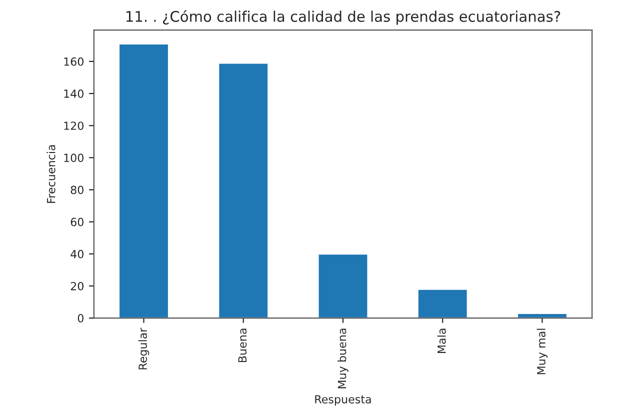  What do you see at coordinates (343, 400) in the screenshot?
I see `x-axis-title: Respuesta` at bounding box center [343, 400].